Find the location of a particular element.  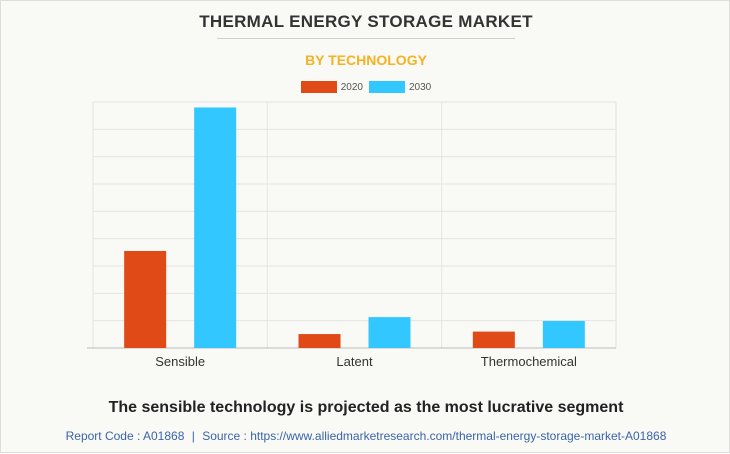

bar-latent-2030 is located at coordinates (389, 332).